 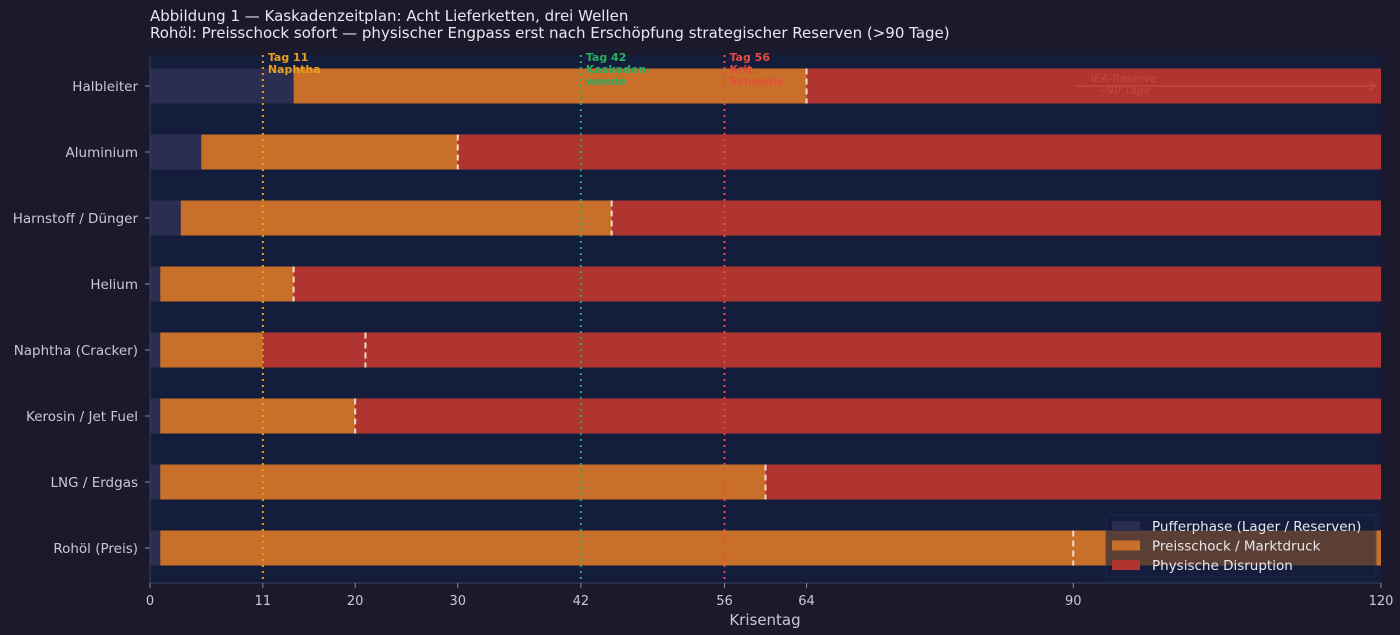 I want to click on legend-box, so click(x=1241, y=546).